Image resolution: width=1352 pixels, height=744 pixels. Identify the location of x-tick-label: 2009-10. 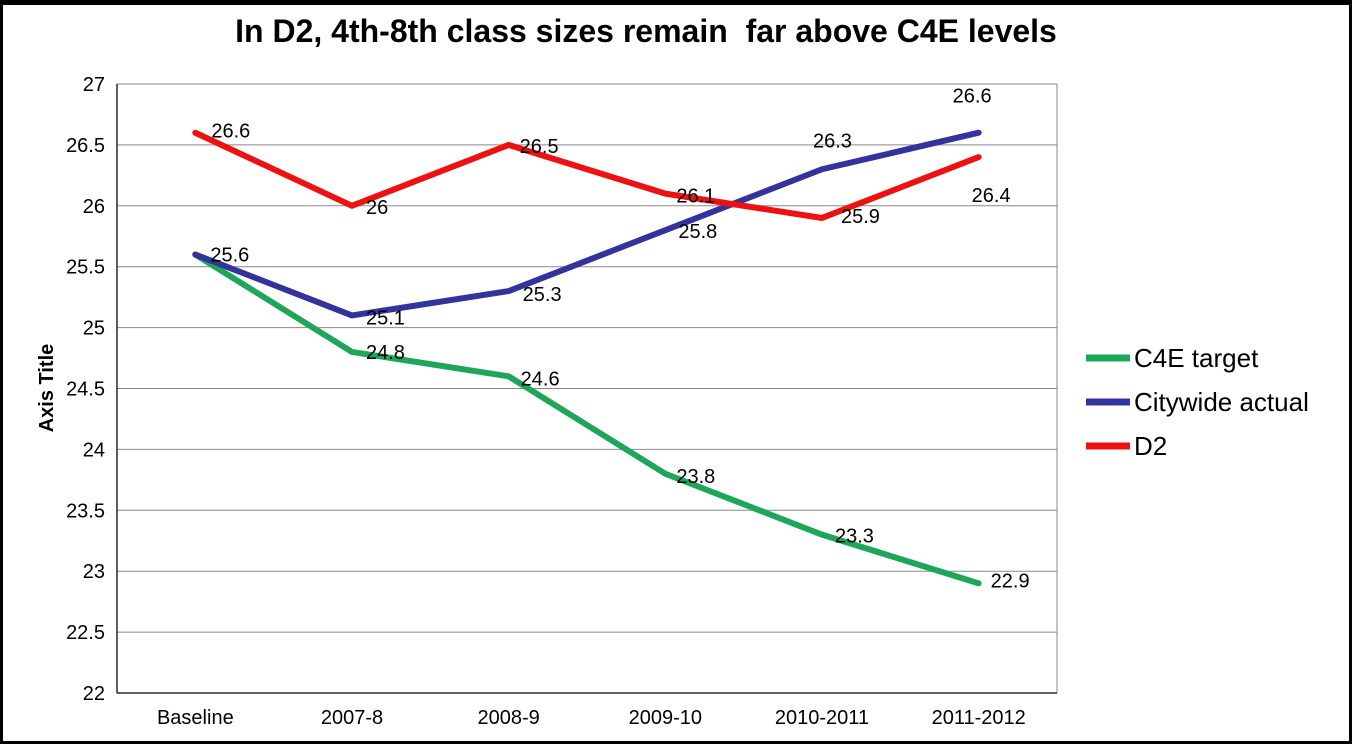
(665, 718).